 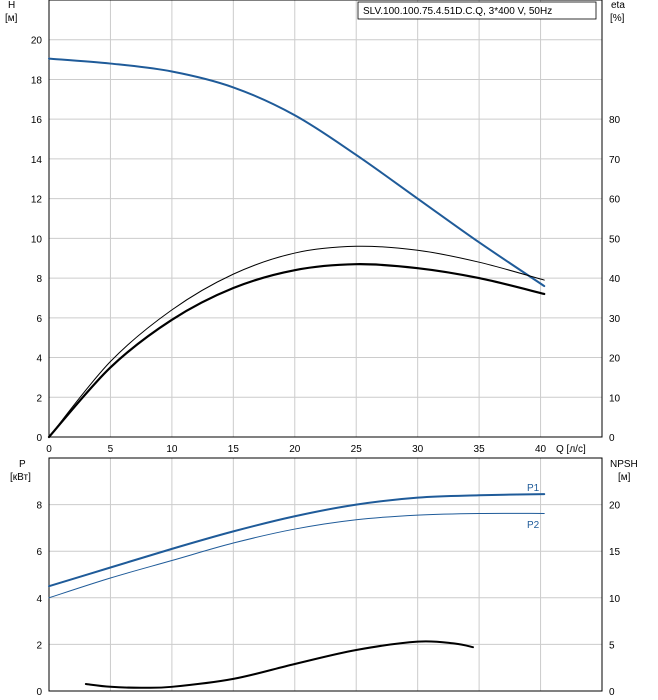 I want to click on npsh-axis-unit: [м], so click(x=624, y=477).